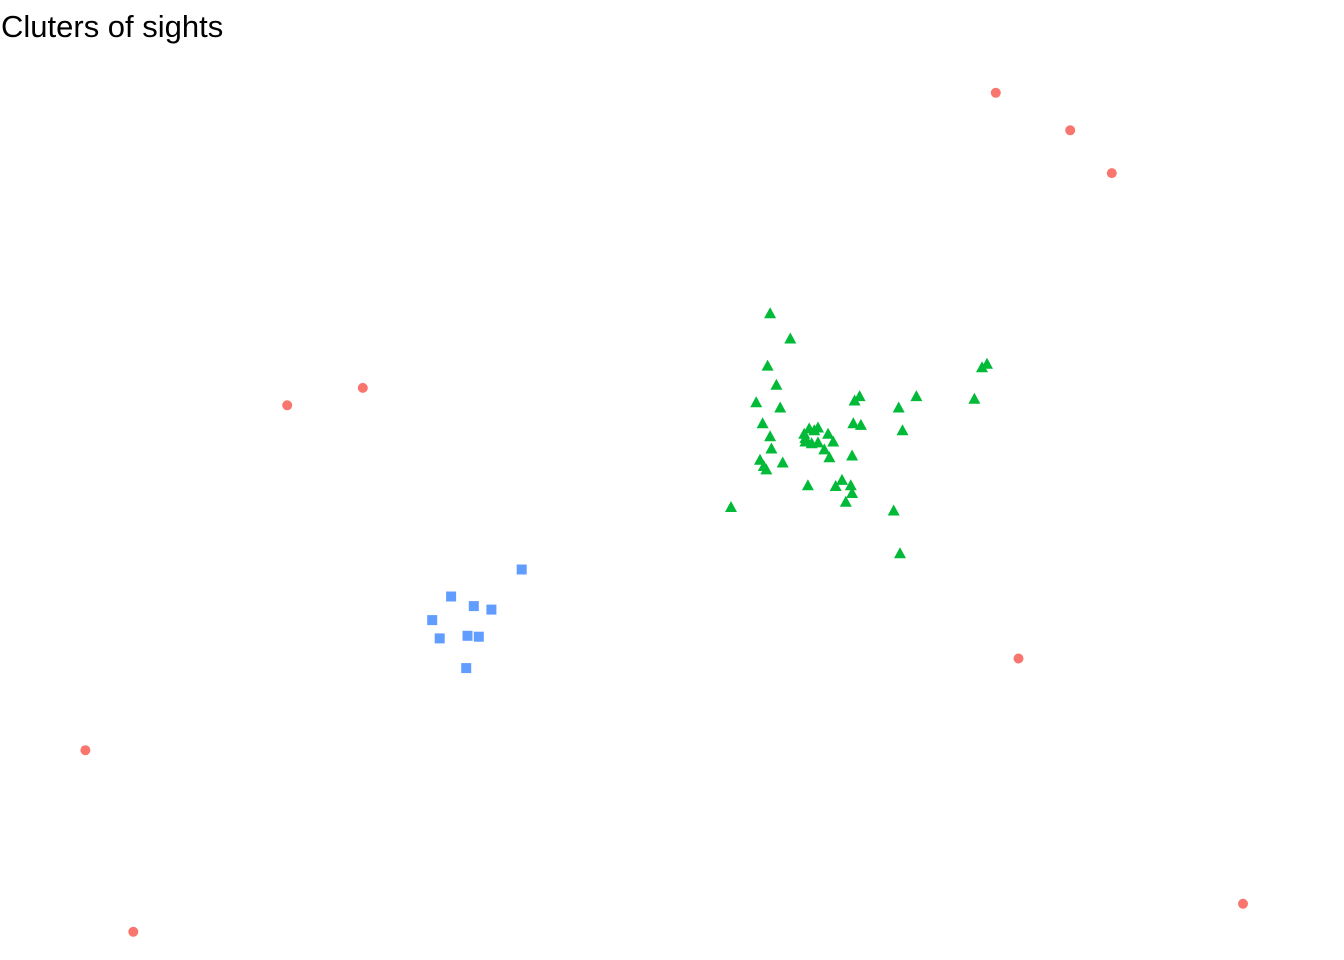 The image size is (1344, 960). Describe the element at coordinates (477, 619) in the screenshot. I see `series-2-squares` at that location.